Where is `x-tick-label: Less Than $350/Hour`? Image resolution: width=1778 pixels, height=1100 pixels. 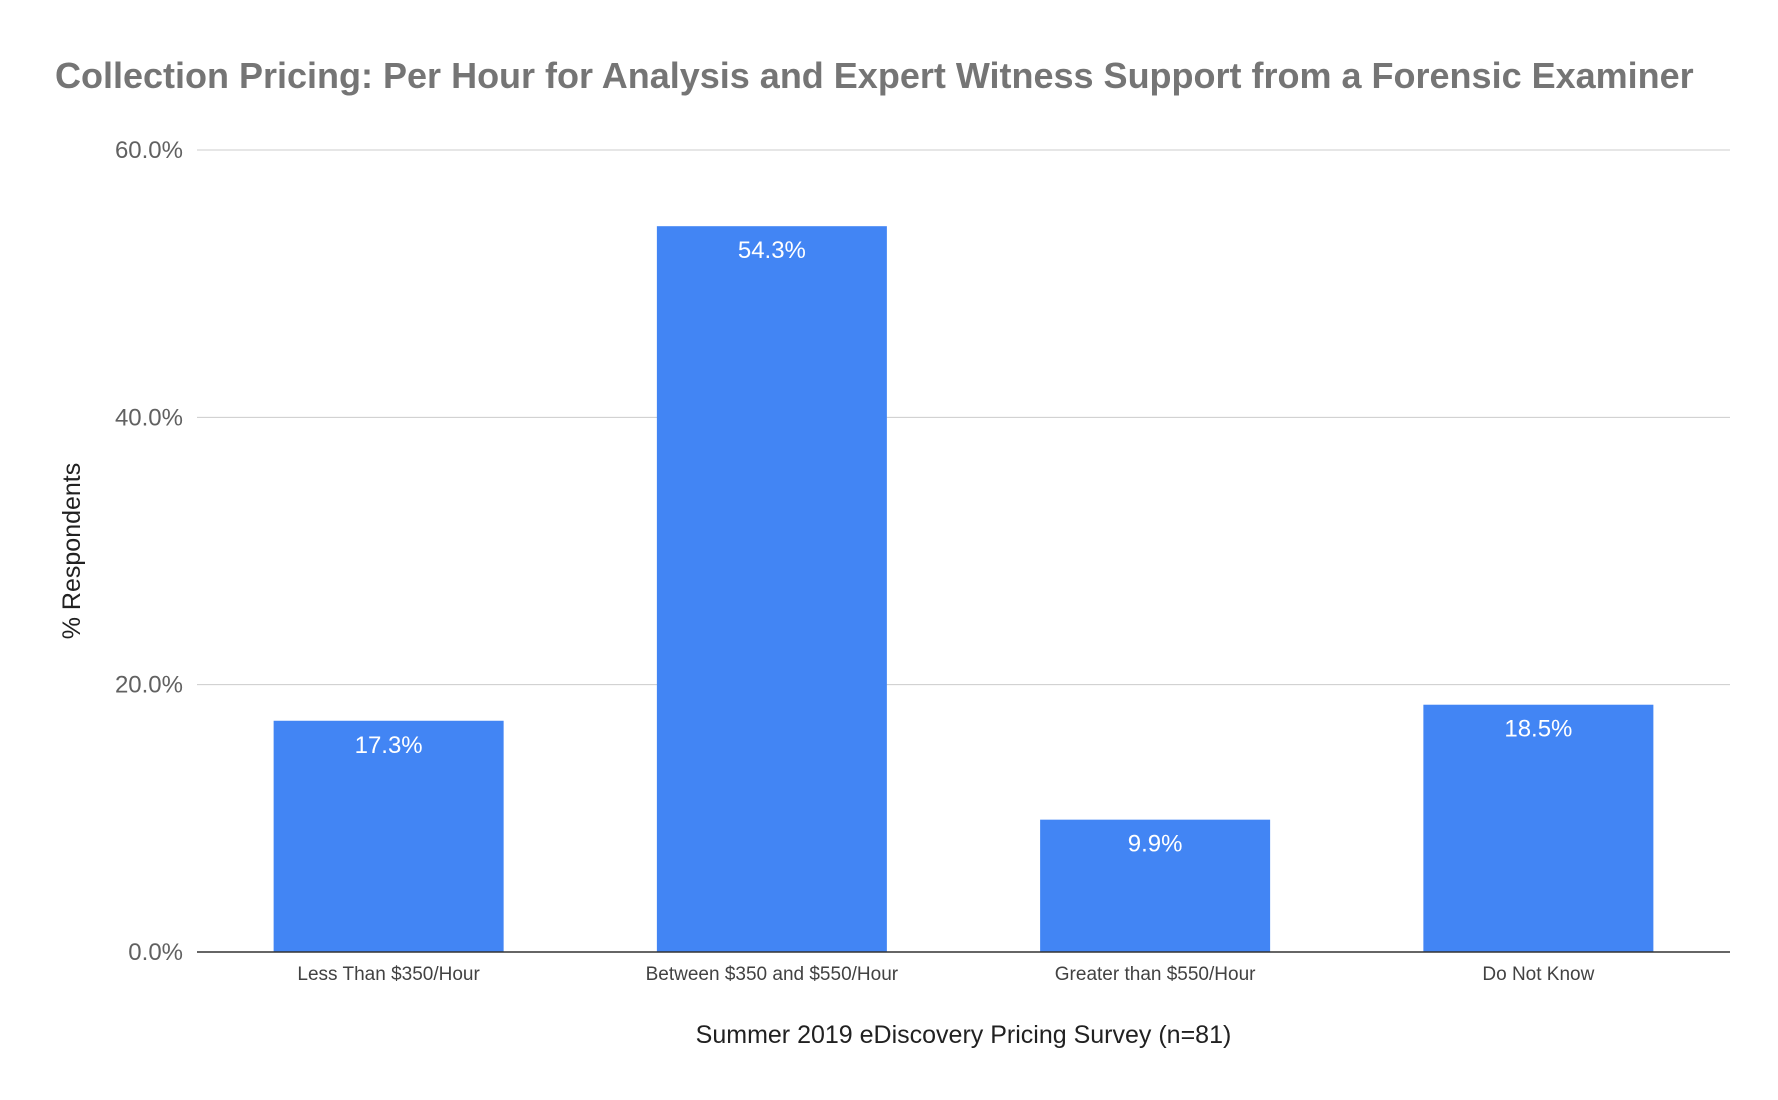
x-tick-label: Less Than $350/Hour is located at coordinates (388, 974).